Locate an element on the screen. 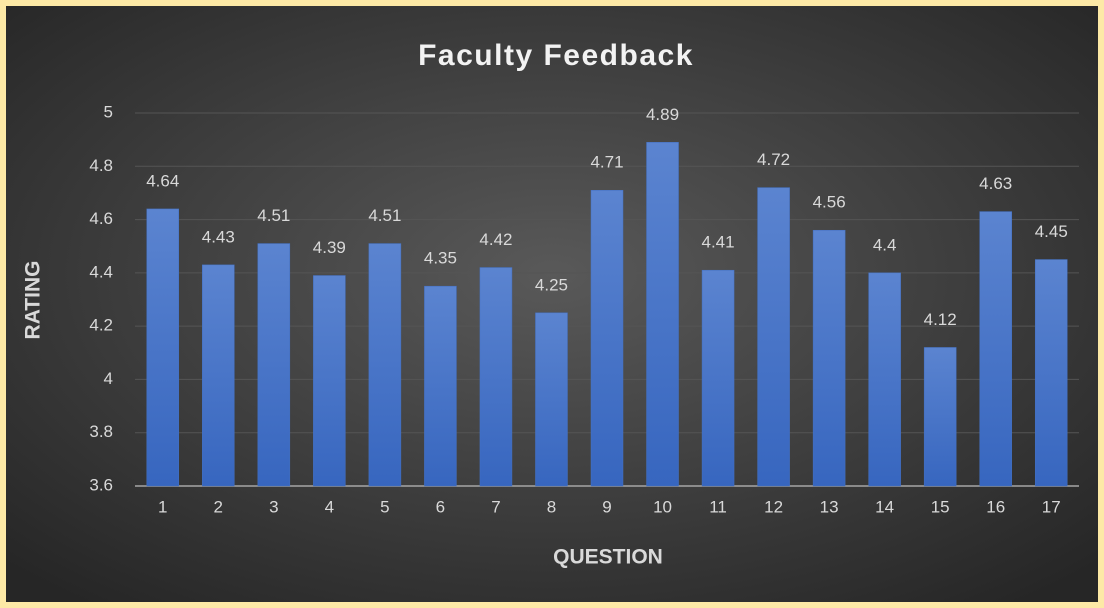  data-label: 4.4 is located at coordinates (885, 244).